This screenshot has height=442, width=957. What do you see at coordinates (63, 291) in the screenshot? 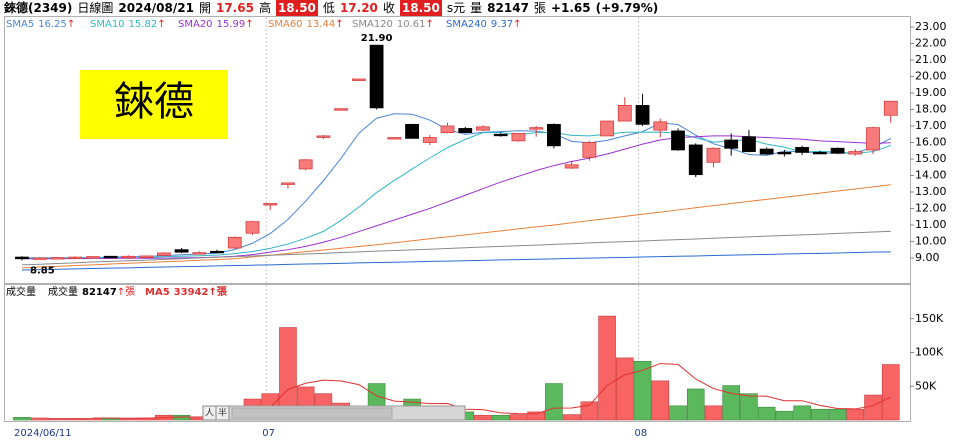
I see `legend-name: 成交量` at bounding box center [63, 291].